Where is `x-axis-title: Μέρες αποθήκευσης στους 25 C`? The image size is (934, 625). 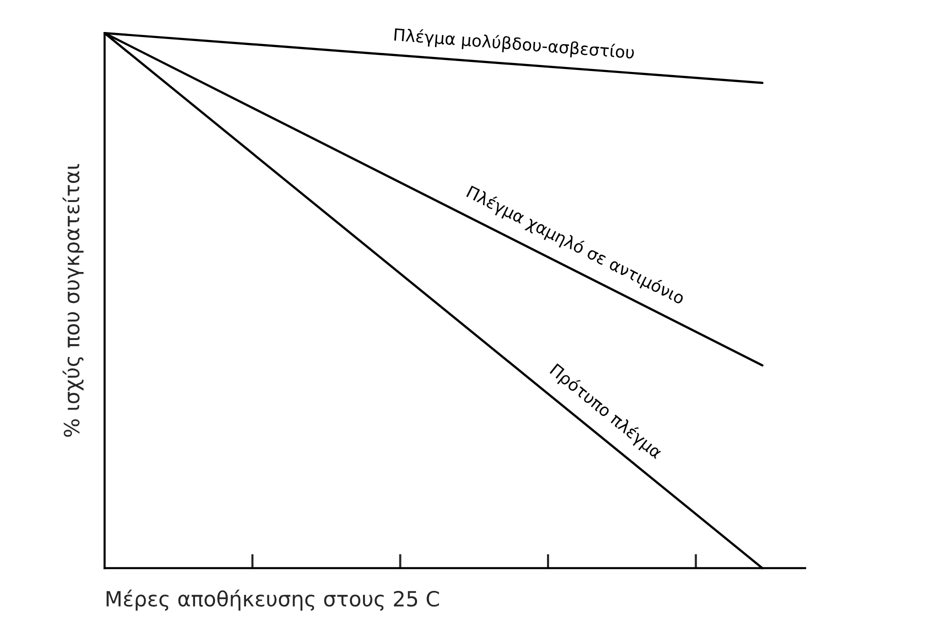 x-axis-title: Μέρες αποθήκευσης στους 25 C is located at coordinates (272, 600).